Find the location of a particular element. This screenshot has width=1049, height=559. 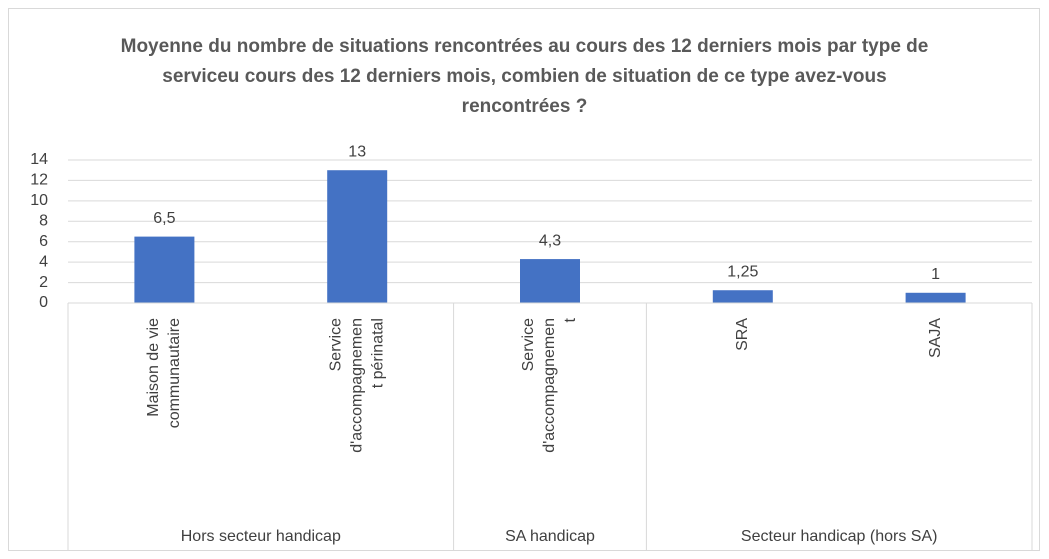

data-label: 4,3 is located at coordinates (550, 240).